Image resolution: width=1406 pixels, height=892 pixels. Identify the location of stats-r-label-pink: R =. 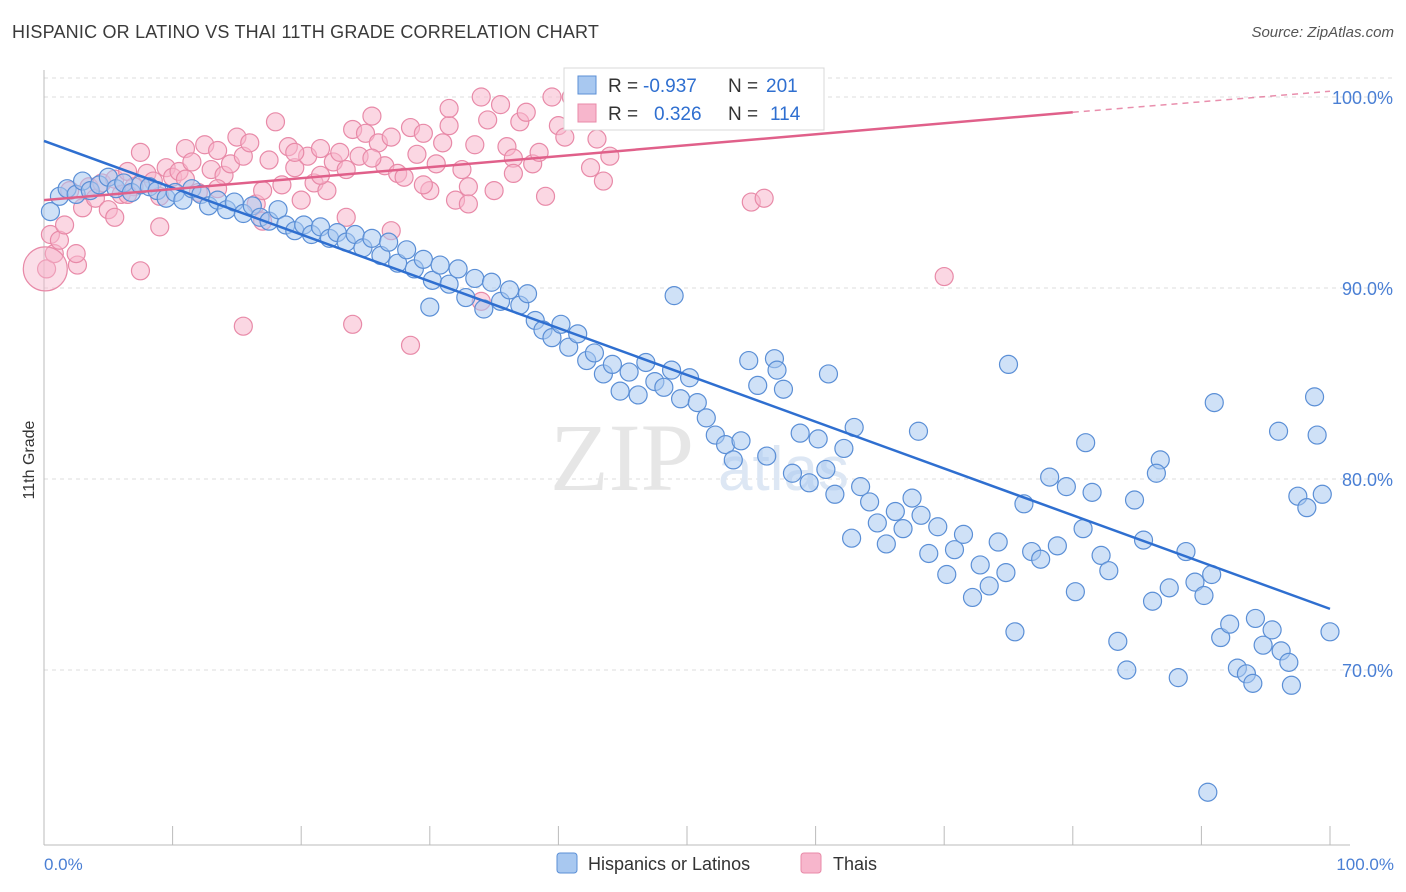
(623, 114).